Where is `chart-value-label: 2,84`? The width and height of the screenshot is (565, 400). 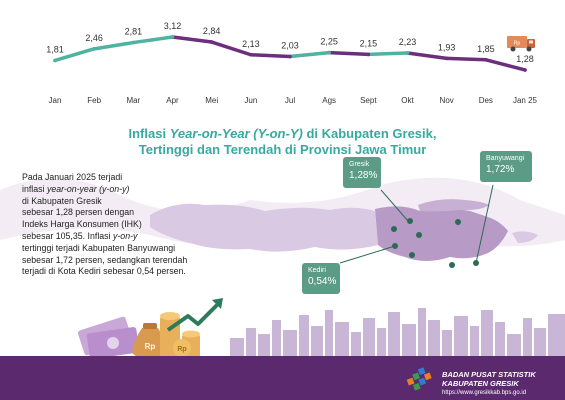 chart-value-label: 2,84 is located at coordinates (212, 31).